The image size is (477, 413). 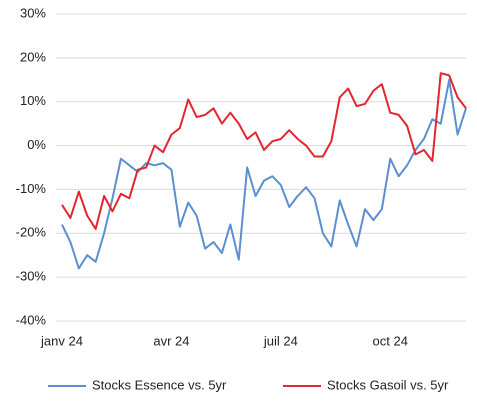 I want to click on y-tick-label: 0%, so click(x=36, y=144).